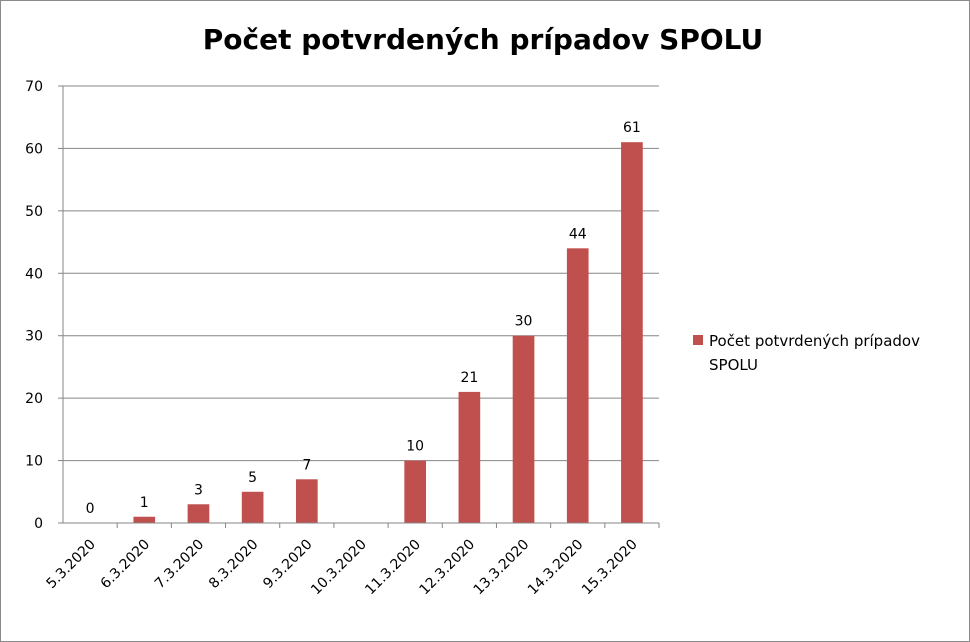  I want to click on legend: Počet potvrdených prípadov SPOLU, so click(806, 353).